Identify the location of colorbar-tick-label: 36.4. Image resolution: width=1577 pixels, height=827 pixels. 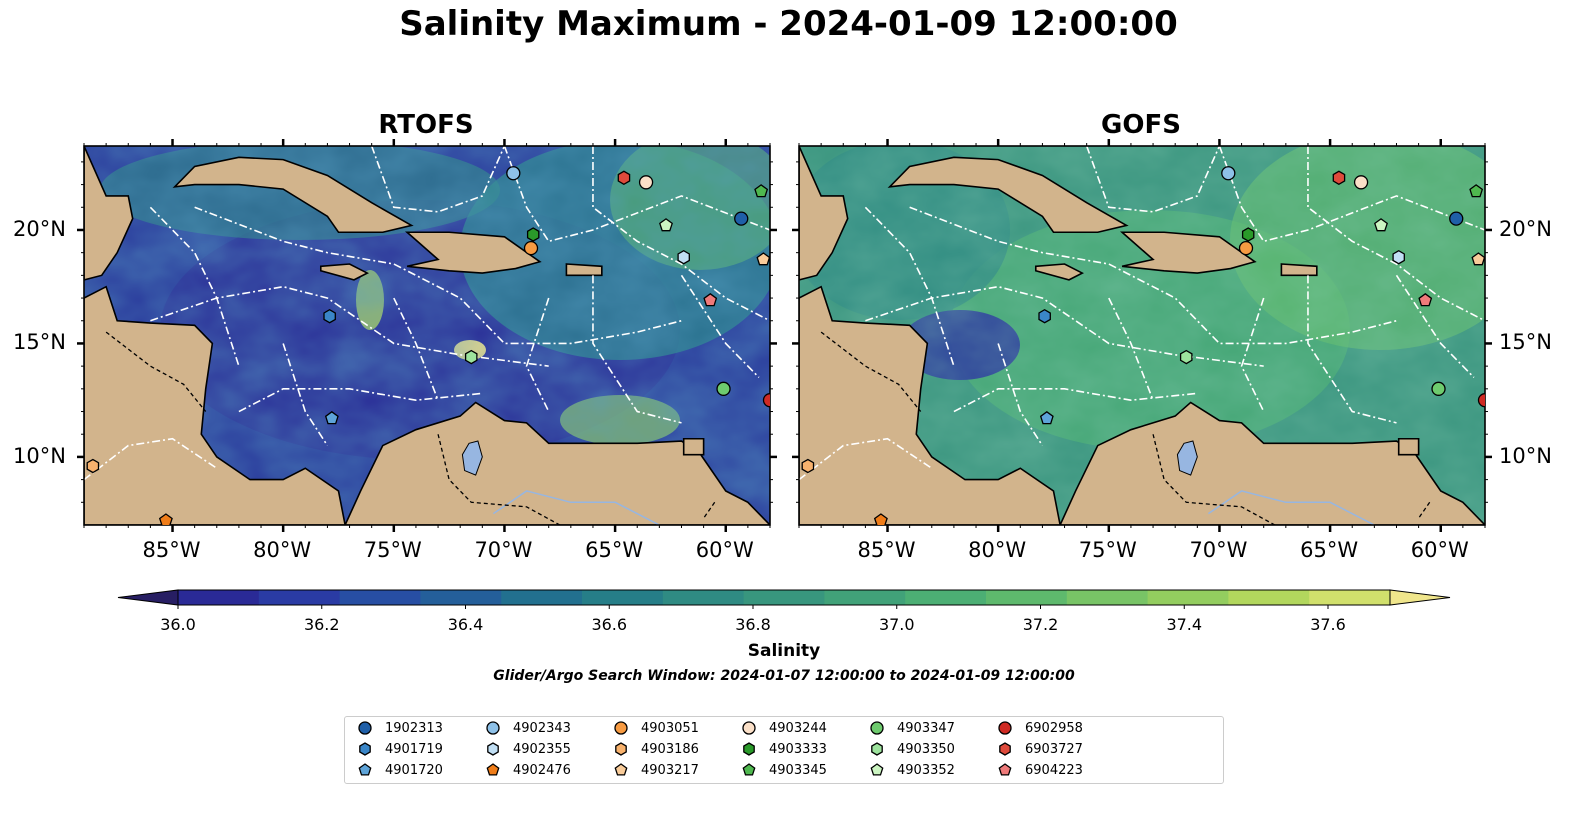
(465, 624).